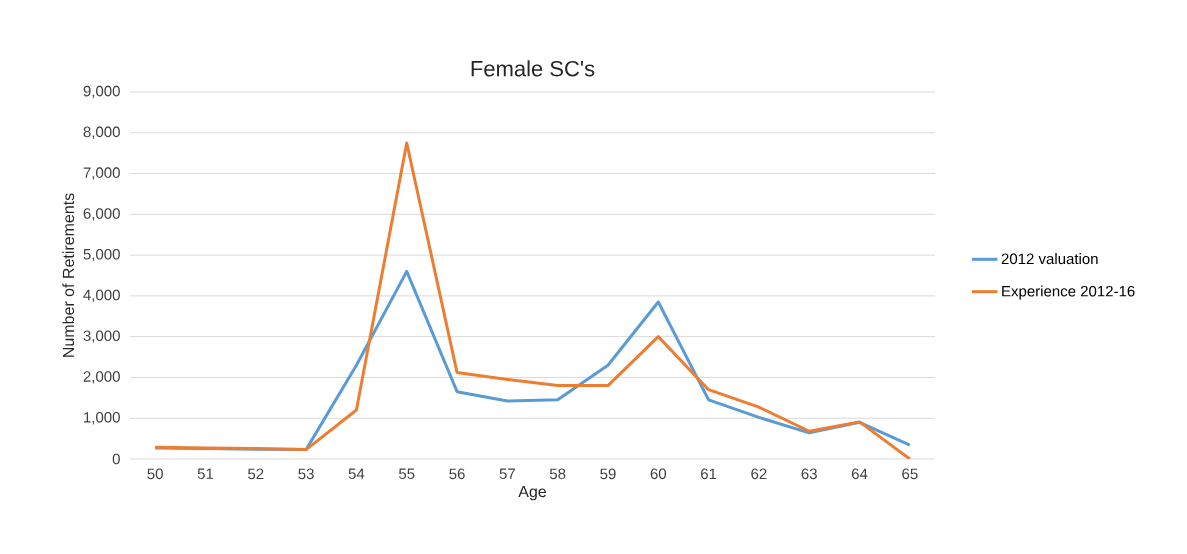 The height and width of the screenshot is (554, 1187). Describe the element at coordinates (457, 474) in the screenshot. I see `x-tick-label: 56` at that location.